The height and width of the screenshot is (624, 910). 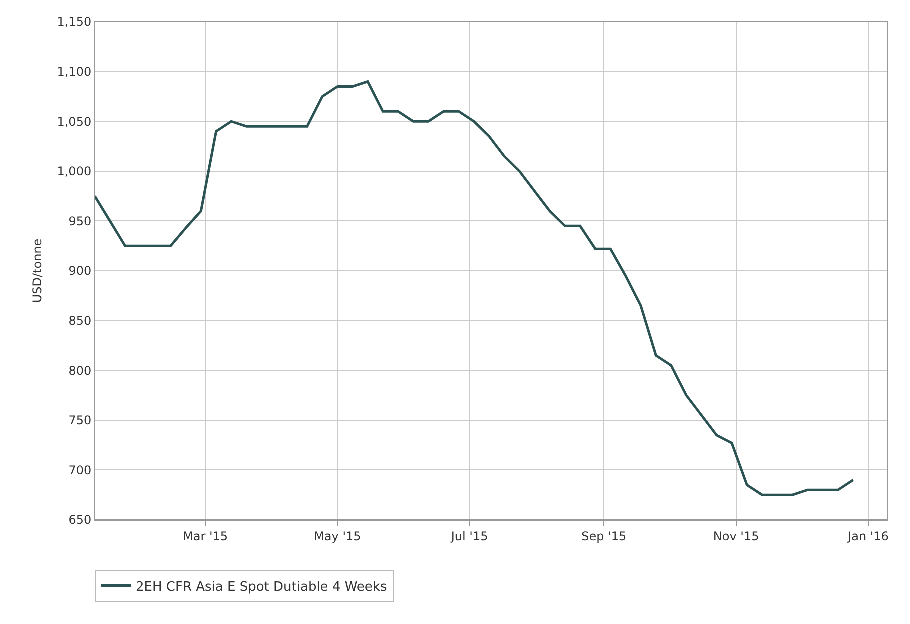 I want to click on x-tick-label: Jul '15, so click(x=469, y=536).